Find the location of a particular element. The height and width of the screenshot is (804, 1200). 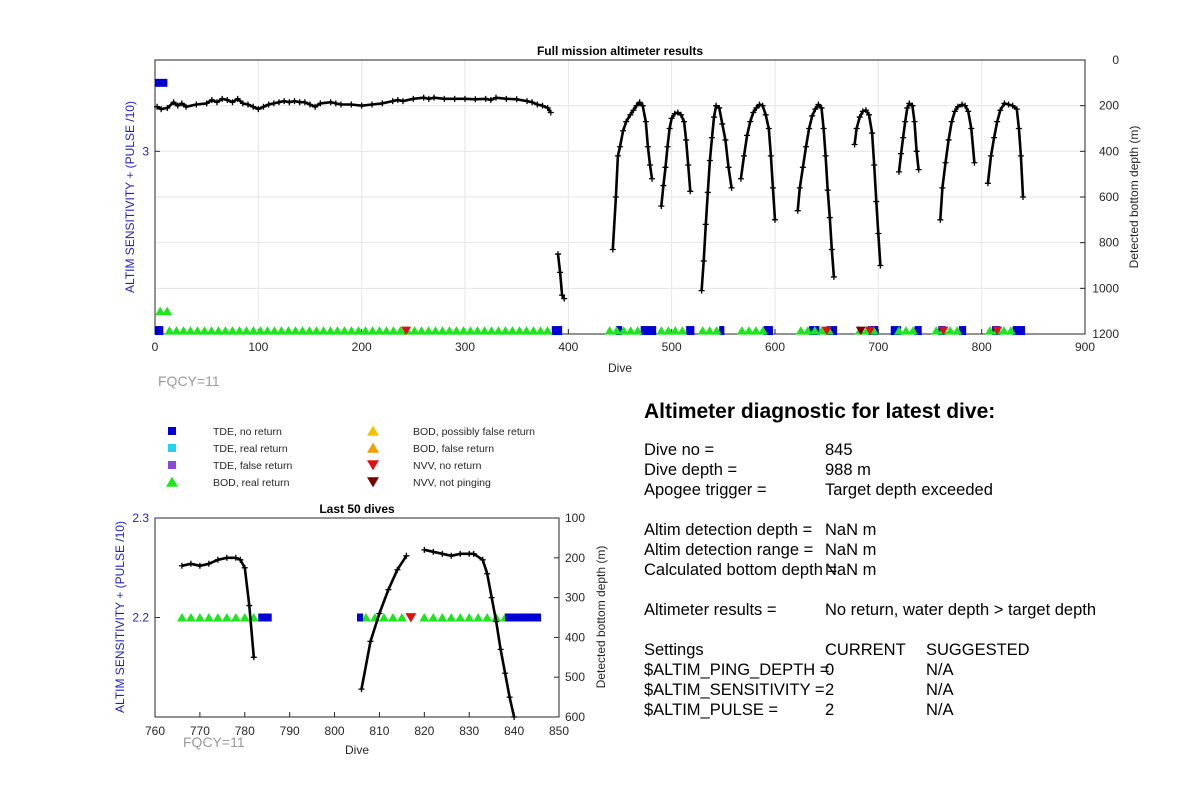

diag-label: Apogee trigger = is located at coordinates (705, 490).